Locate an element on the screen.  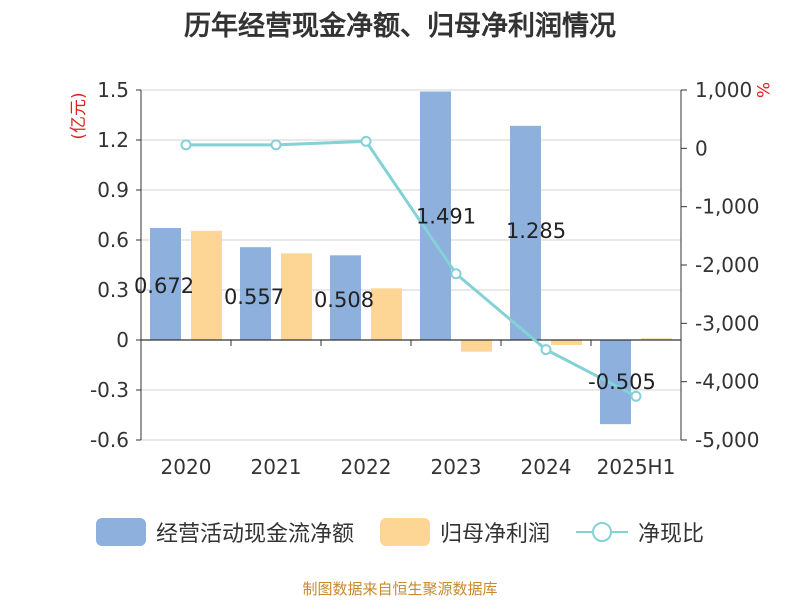
x-axis-tick-label: 2022 is located at coordinates (366, 467).